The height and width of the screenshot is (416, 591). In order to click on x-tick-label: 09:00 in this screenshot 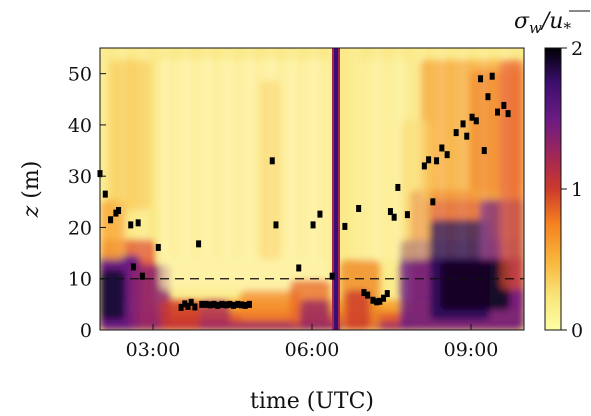, I will do `click(471, 350)`.